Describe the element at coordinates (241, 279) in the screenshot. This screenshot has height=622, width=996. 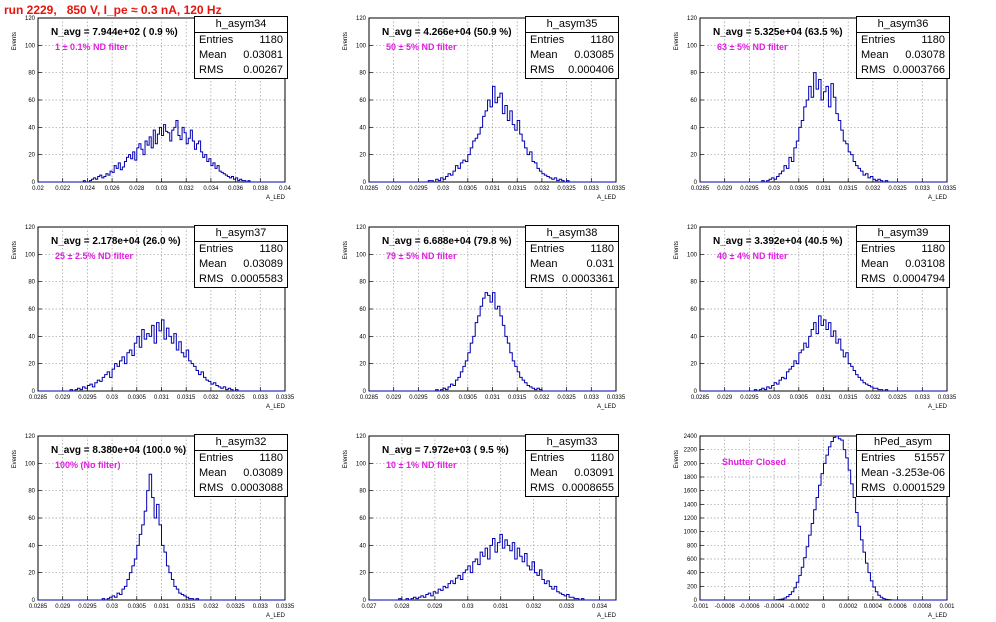
I see `stats-row: RMS 0.0005583` at that location.